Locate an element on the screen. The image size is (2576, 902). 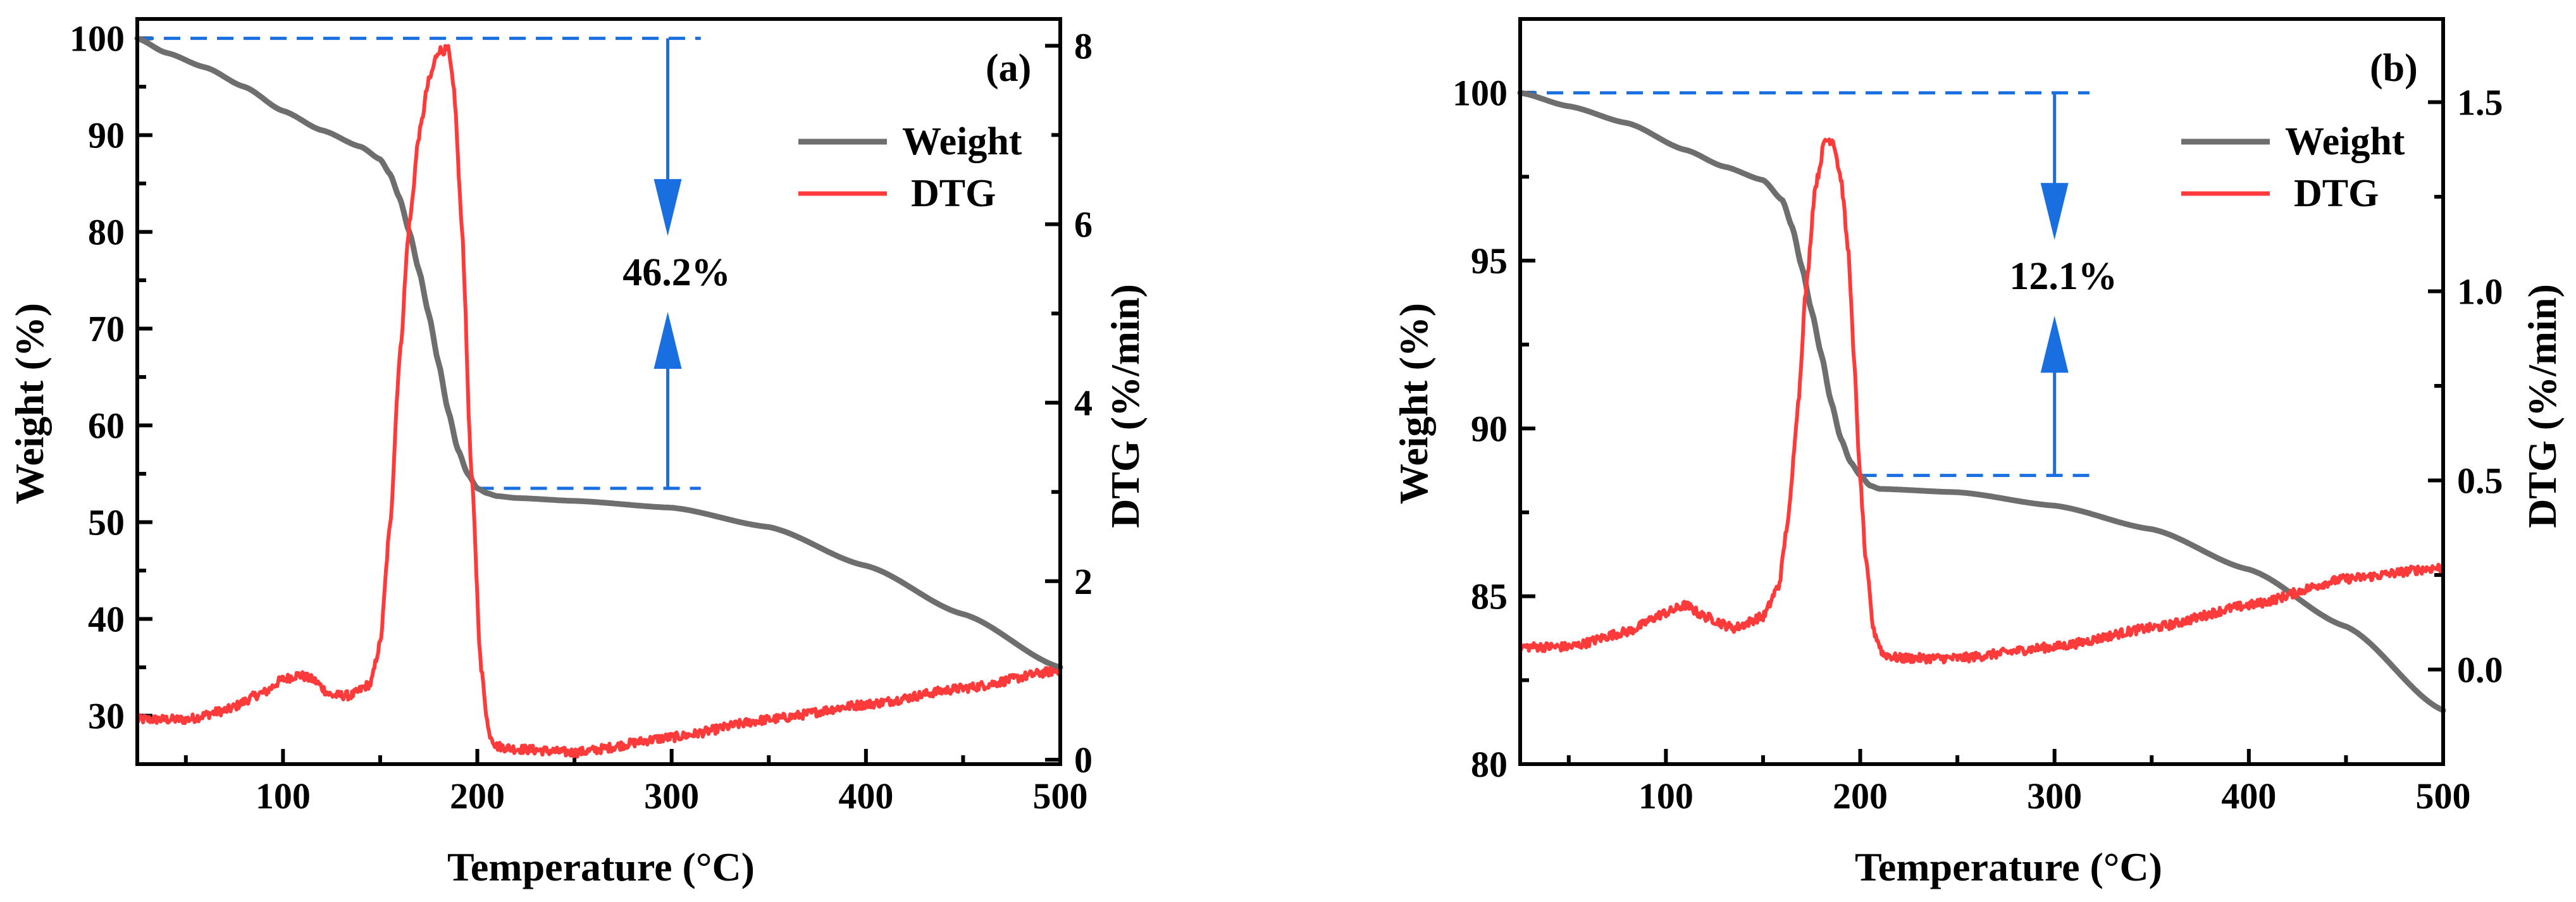
y2-tick-label: 1.0 is located at coordinates (2480, 291).